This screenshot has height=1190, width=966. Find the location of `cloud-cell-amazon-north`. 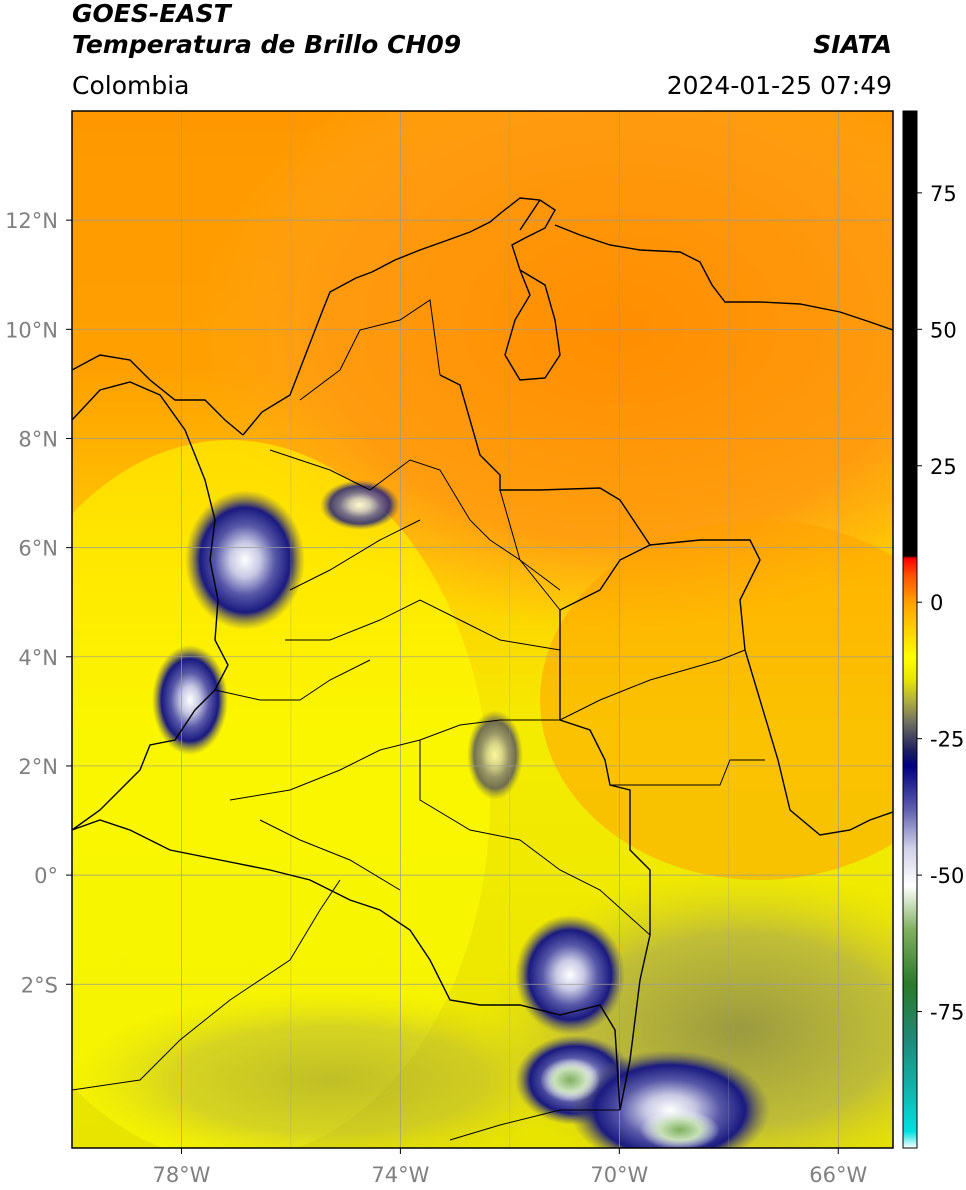

cloud-cell-amazon-north is located at coordinates (570, 975).